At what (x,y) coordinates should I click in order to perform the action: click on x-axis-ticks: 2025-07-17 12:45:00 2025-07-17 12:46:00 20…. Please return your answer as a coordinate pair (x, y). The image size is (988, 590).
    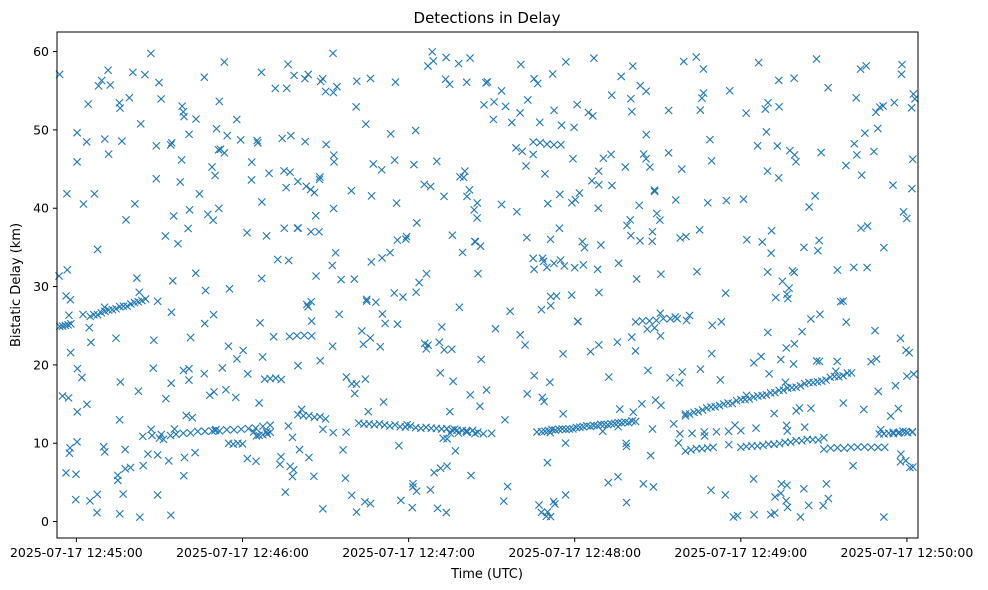
    Looking at the image, I should click on (491, 549).